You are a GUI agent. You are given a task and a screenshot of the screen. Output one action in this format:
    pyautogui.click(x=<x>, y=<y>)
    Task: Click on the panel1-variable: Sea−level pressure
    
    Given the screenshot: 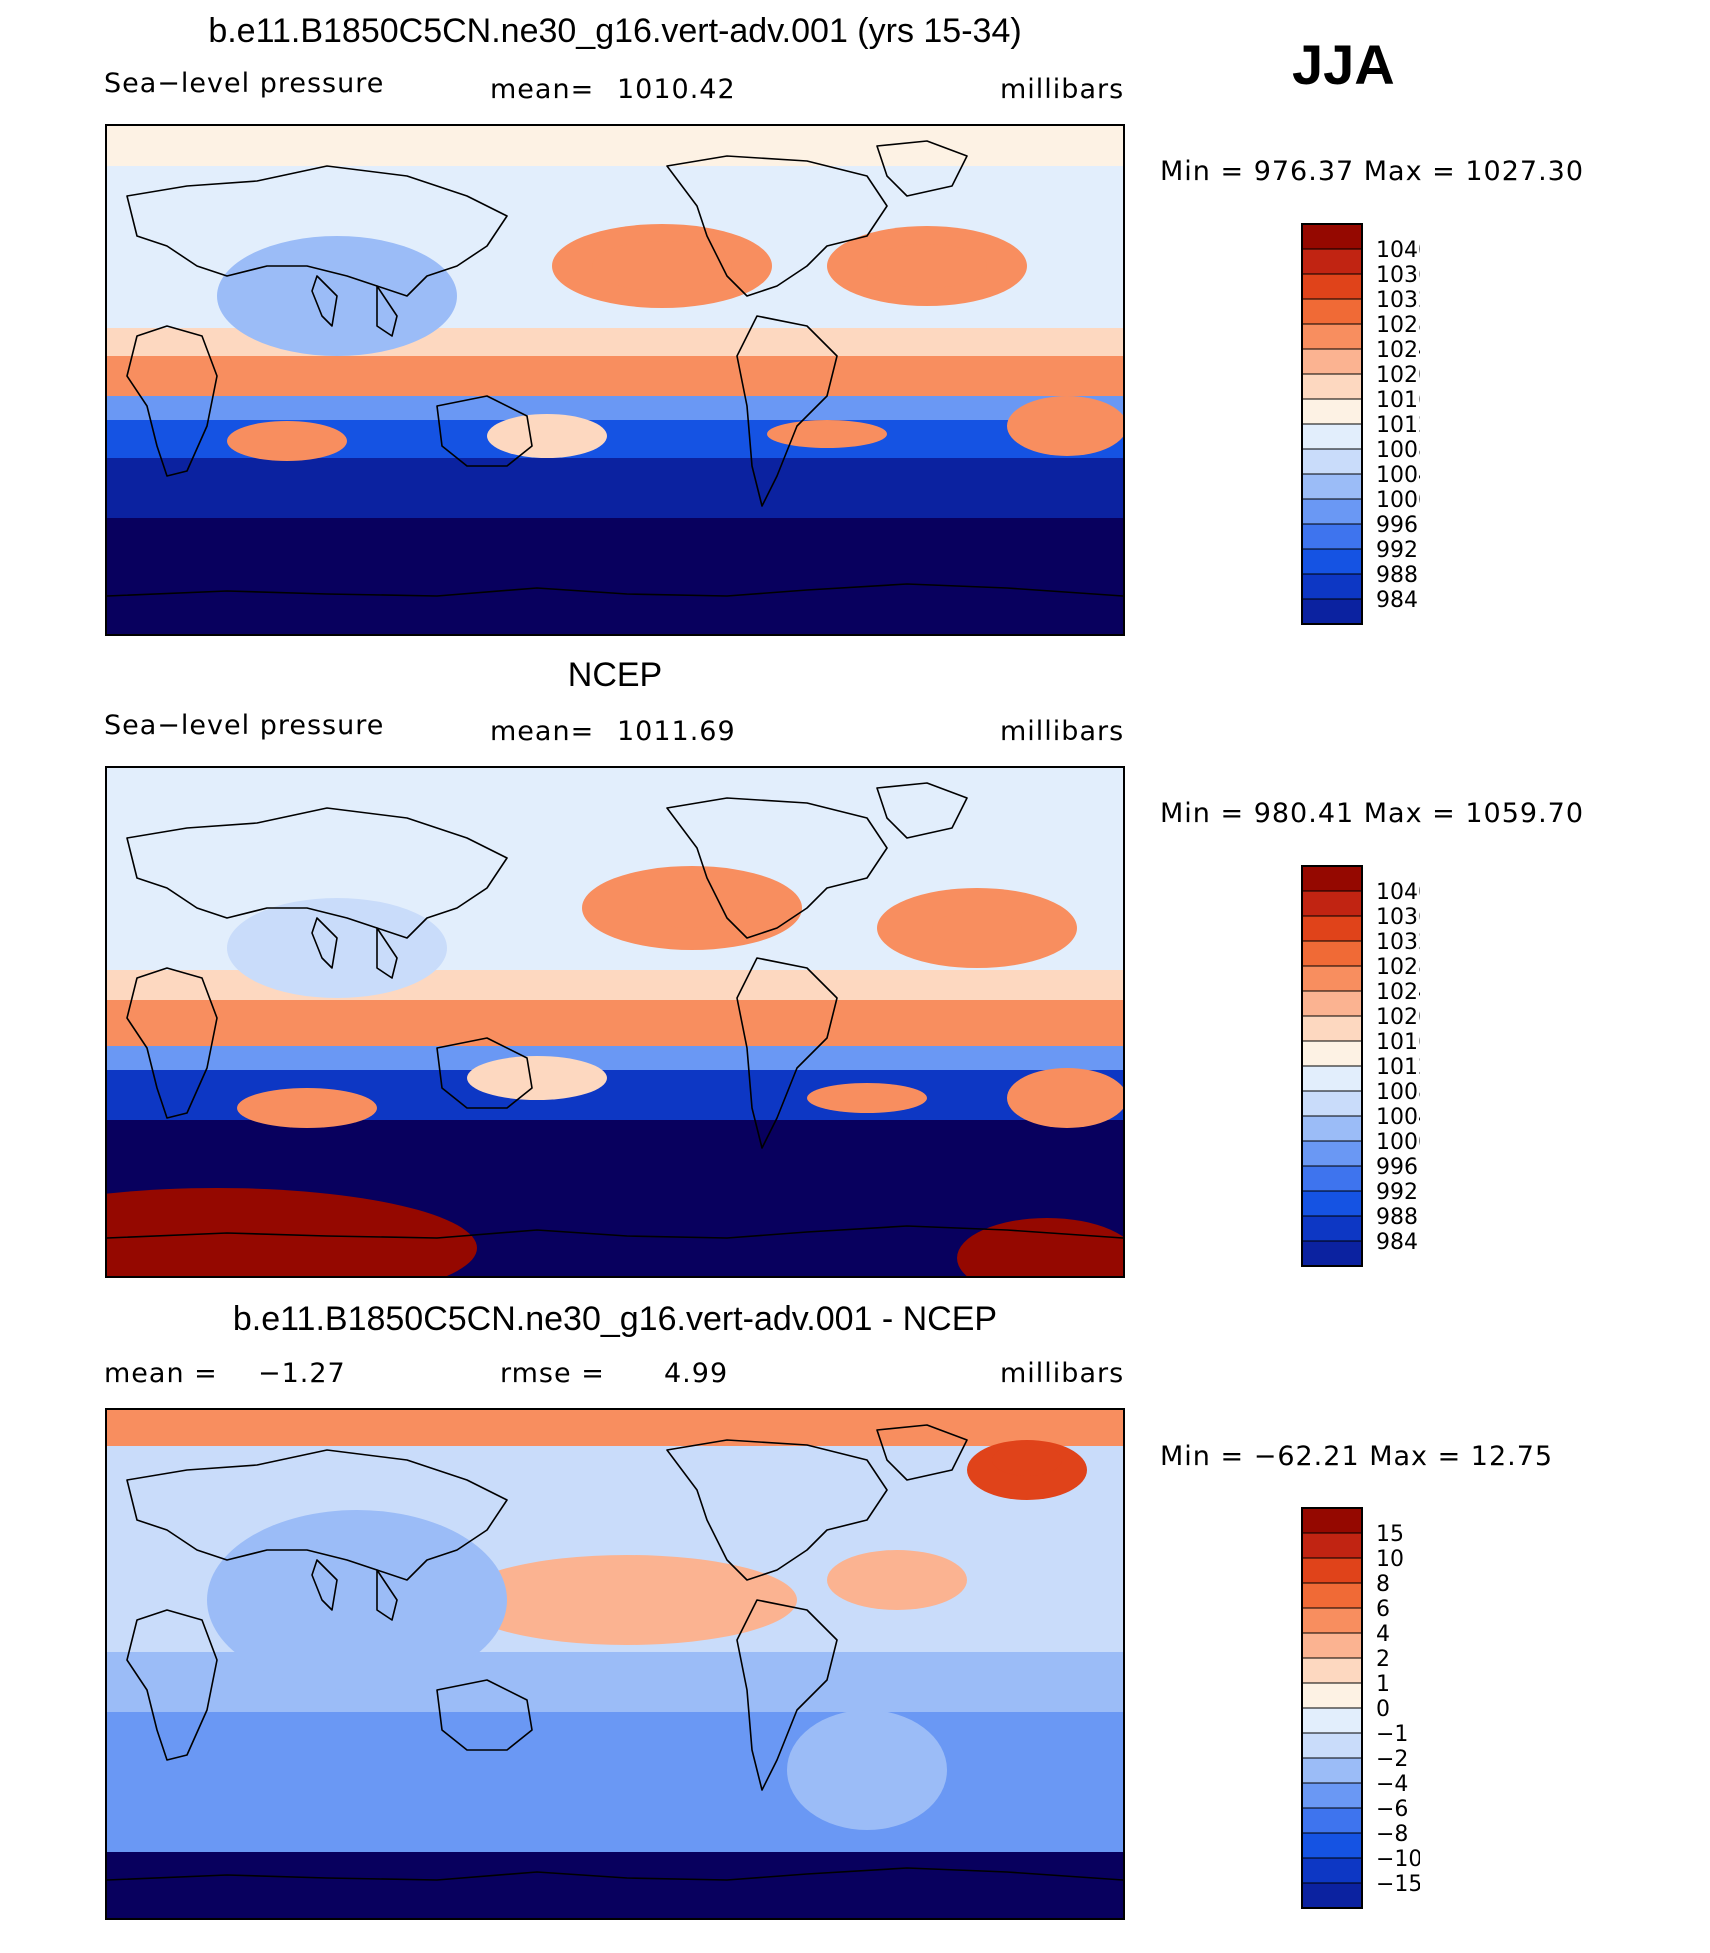 What is the action you would take?
    pyautogui.click(x=244, y=83)
    